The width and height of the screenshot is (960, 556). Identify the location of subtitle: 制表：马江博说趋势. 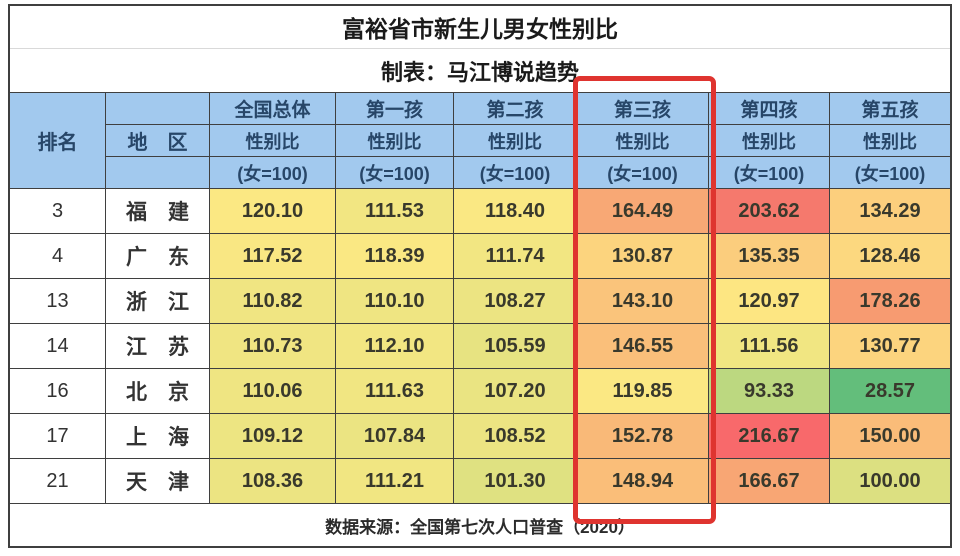
(479, 72).